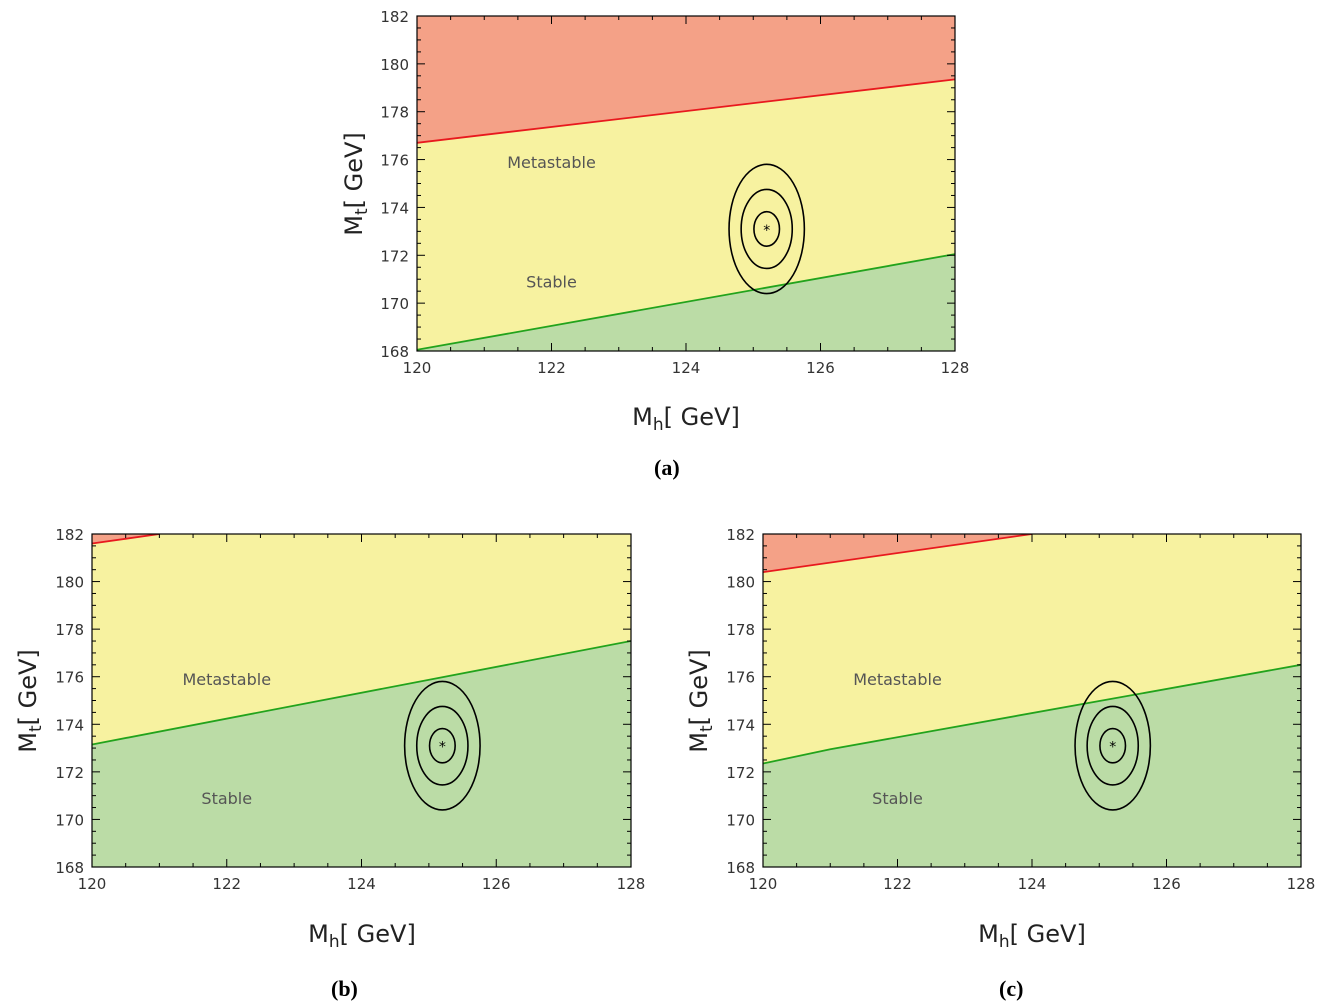  I want to click on panel-b-caption: (b), so click(344, 988).